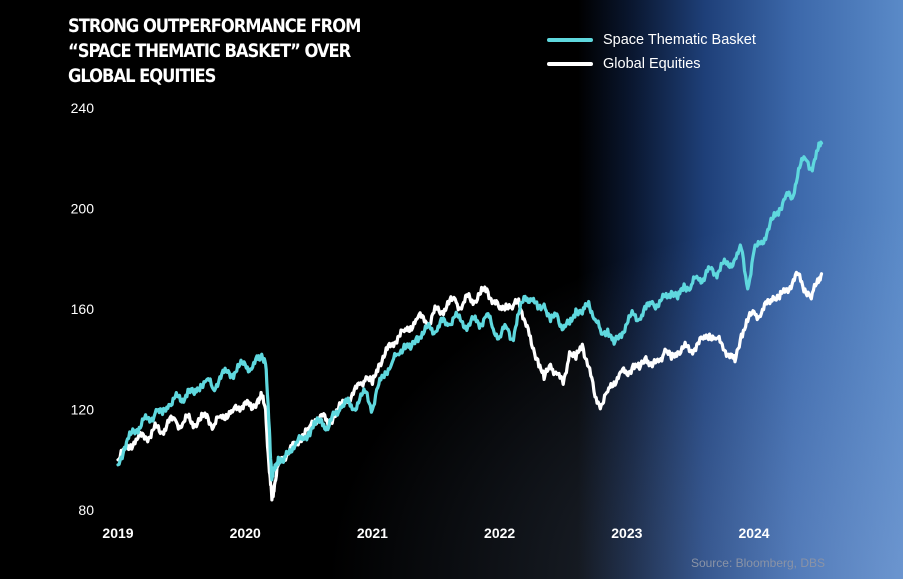  I want to click on y-tick-label: 160, so click(83, 309).